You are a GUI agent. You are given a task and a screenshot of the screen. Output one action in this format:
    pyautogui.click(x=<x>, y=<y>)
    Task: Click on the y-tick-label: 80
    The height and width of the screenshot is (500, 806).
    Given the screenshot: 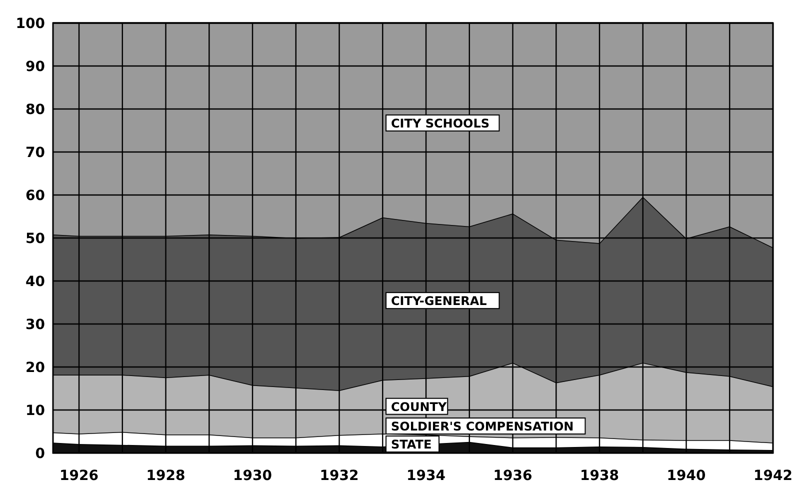 What is the action you would take?
    pyautogui.click(x=36, y=110)
    